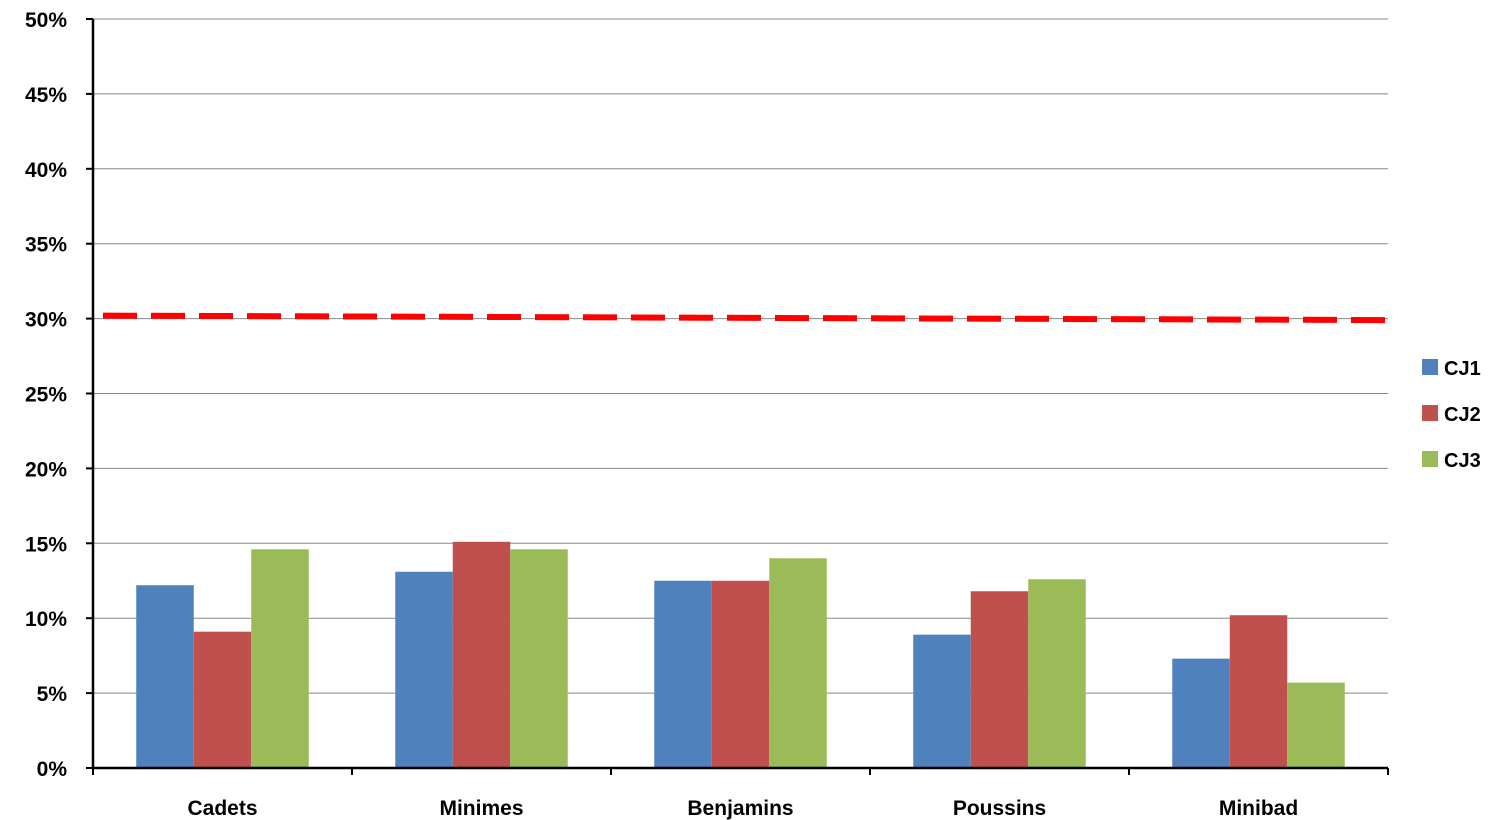  What do you see at coordinates (740, 674) in the screenshot?
I see `bar-cj2-benjamins` at bounding box center [740, 674].